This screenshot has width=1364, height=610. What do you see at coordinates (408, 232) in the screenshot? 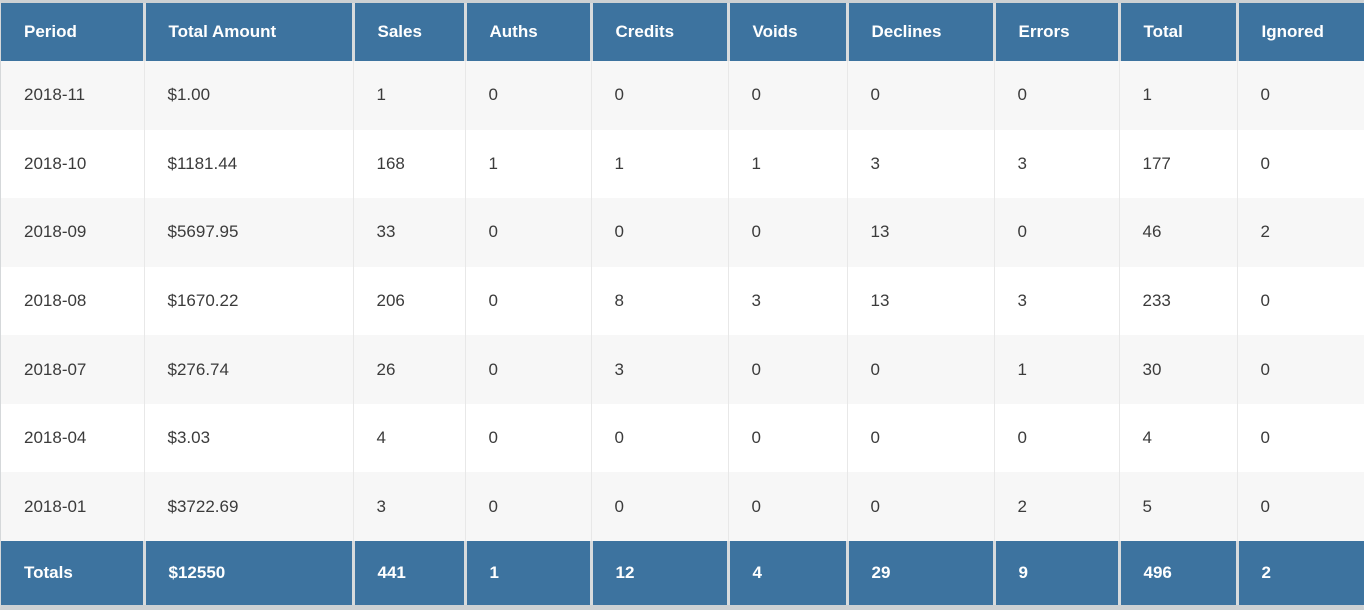
I see `cell-sales: 33` at bounding box center [408, 232].